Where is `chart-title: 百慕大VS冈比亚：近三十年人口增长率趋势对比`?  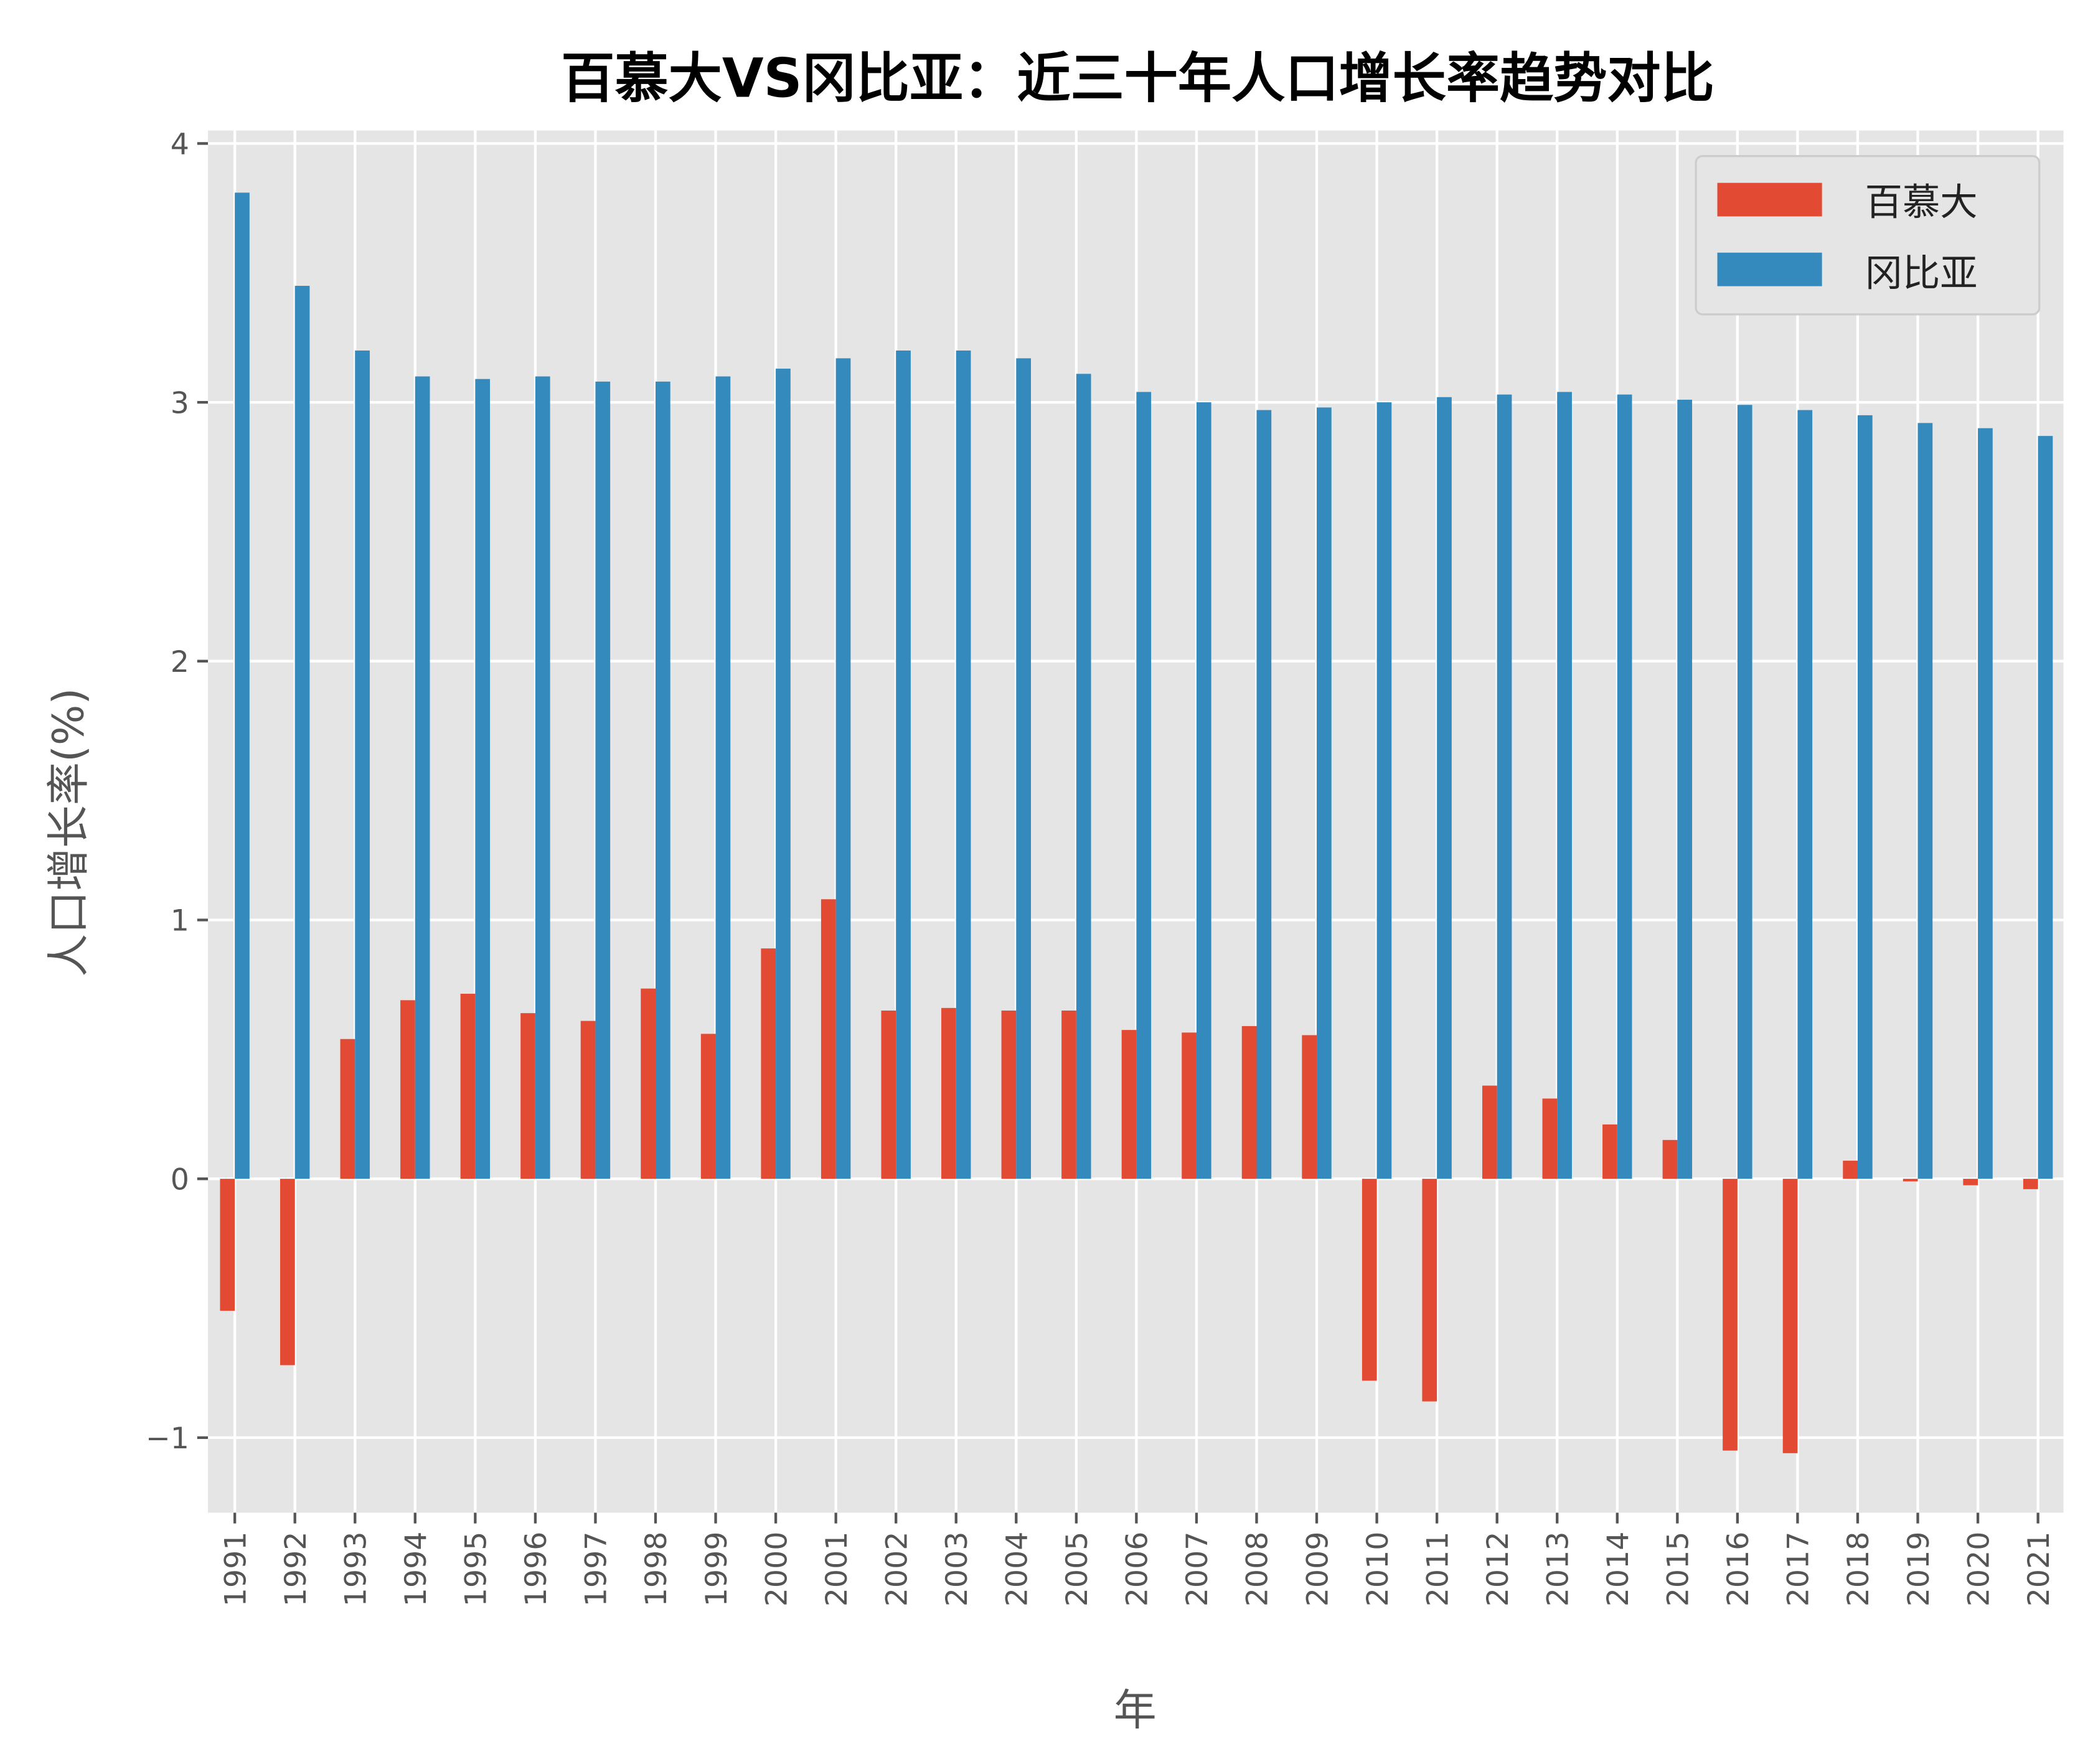 chart-title: 百慕大VS冈比亚：近三十年人口增长率趋势对比 is located at coordinates (1137, 79).